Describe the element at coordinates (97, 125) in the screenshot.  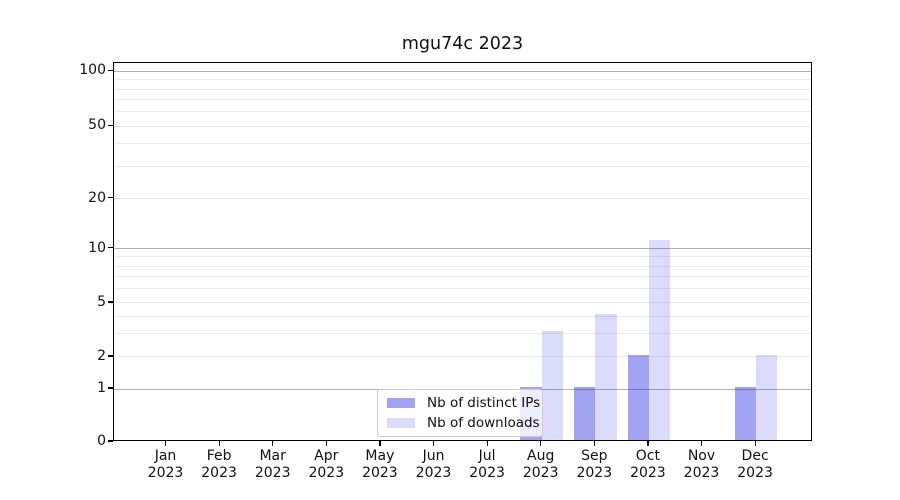
I see `y-tick-label: 50` at that location.